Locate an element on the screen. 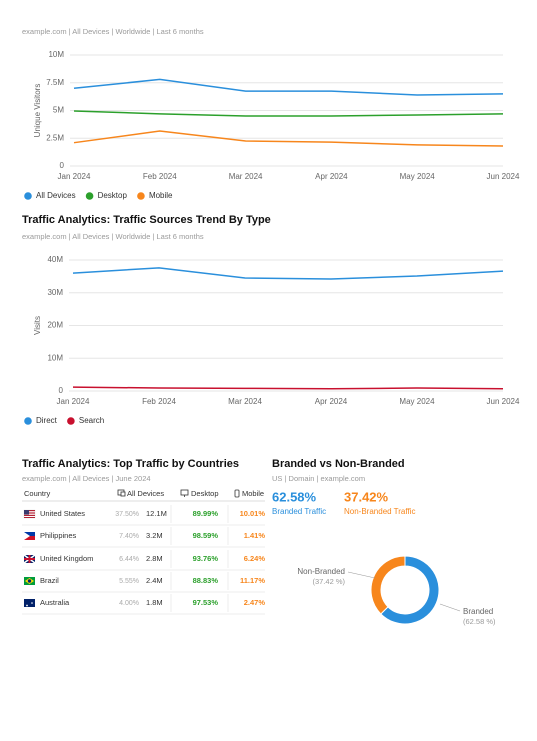 This screenshot has height=741, width=537. table-subtitle: example.com | All Devices | June 2024 is located at coordinates (86, 478).